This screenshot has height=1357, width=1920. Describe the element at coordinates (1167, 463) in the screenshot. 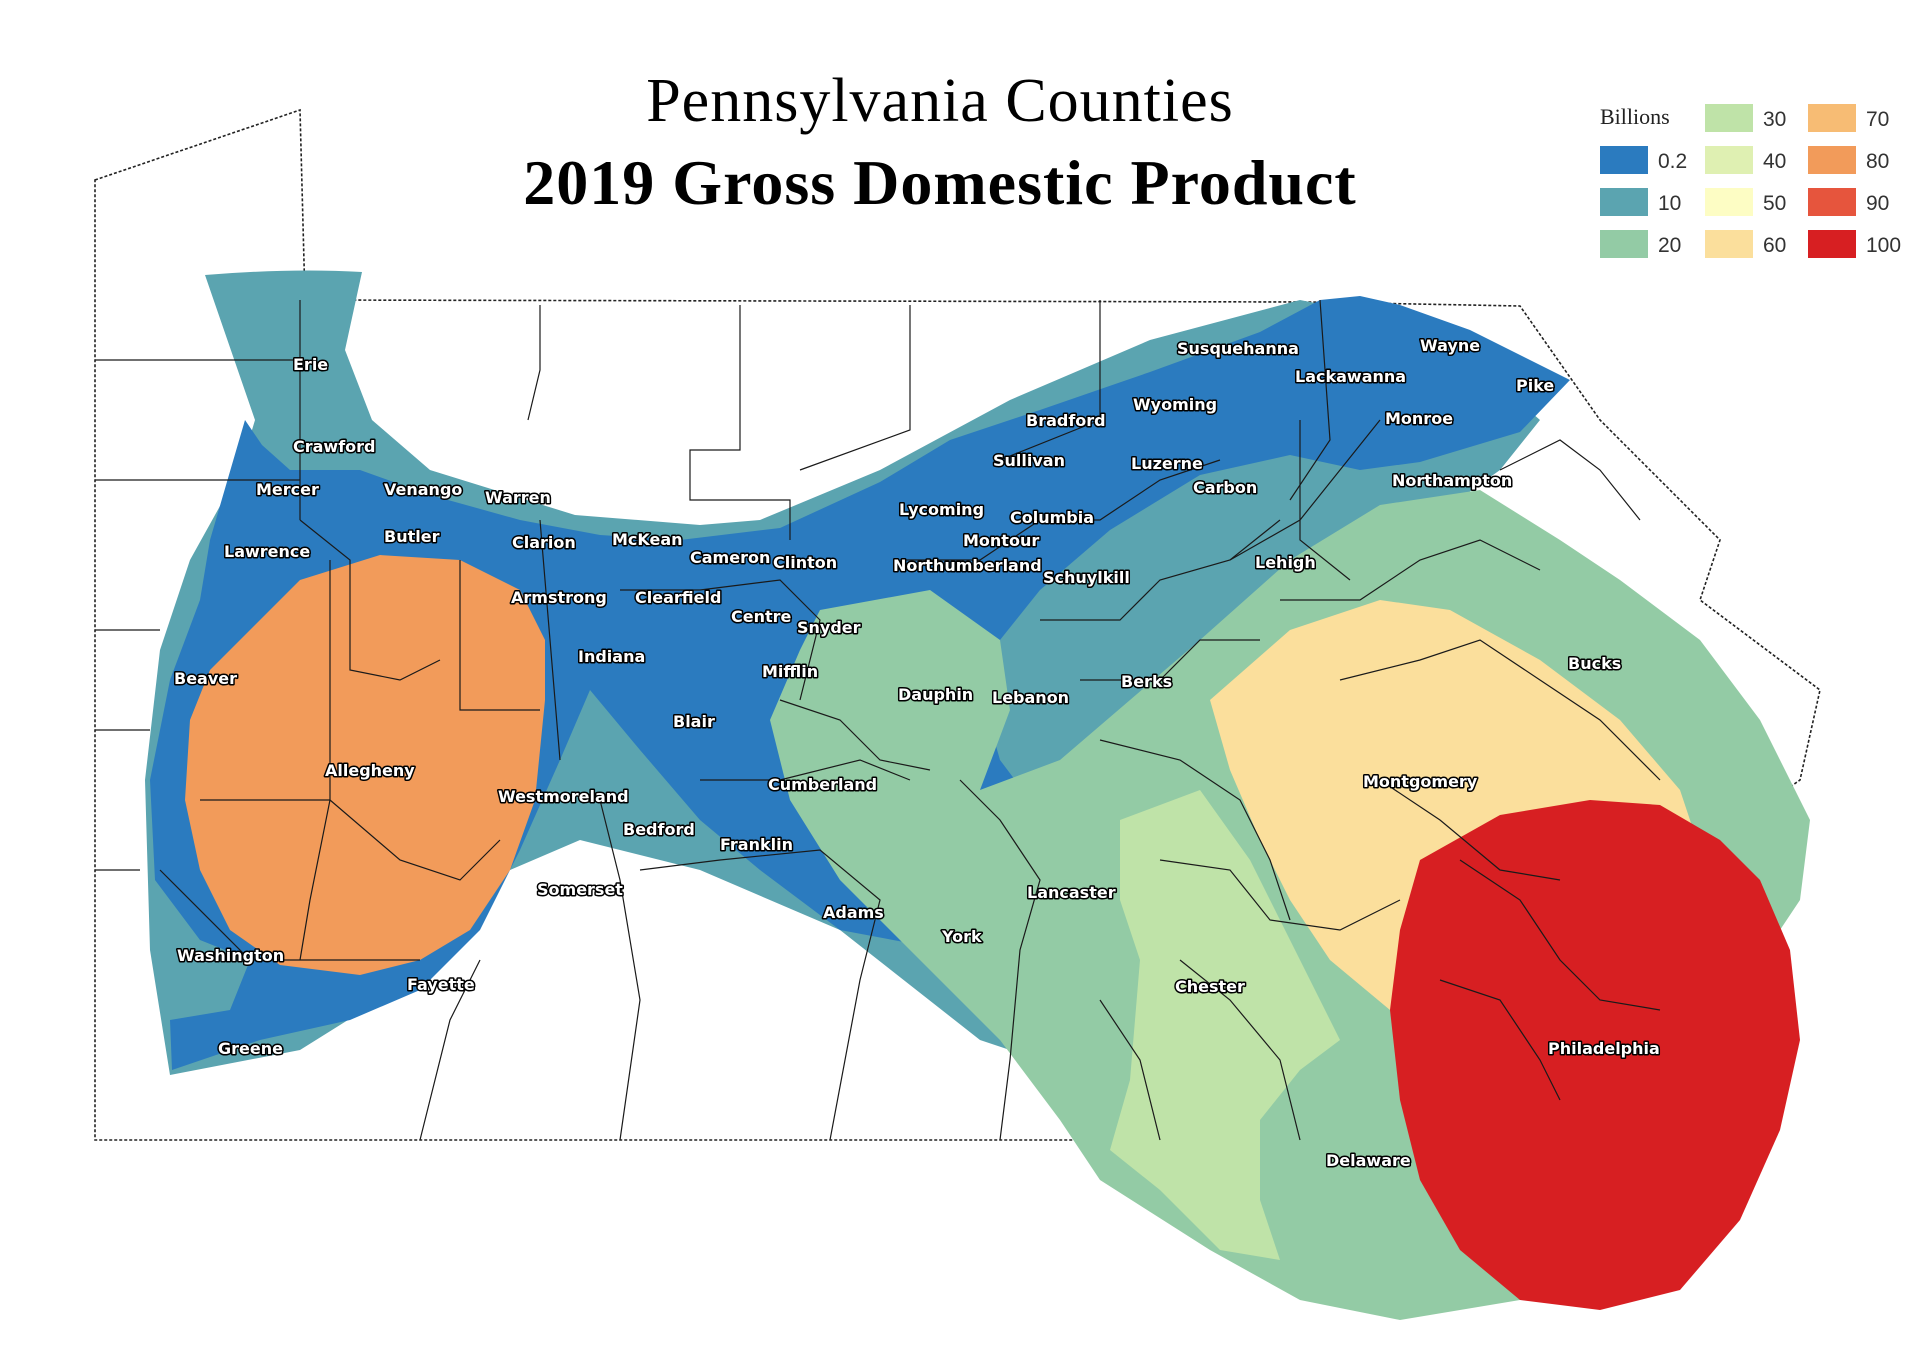

I see `label-luzerne: Luzerne` at that location.